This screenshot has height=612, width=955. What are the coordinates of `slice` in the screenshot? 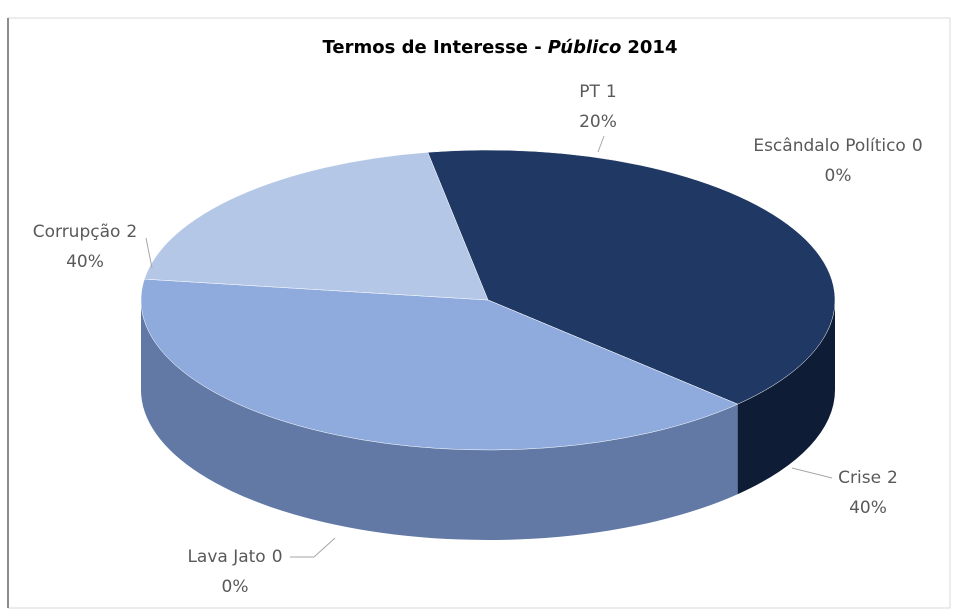 It's located at (316, 226).